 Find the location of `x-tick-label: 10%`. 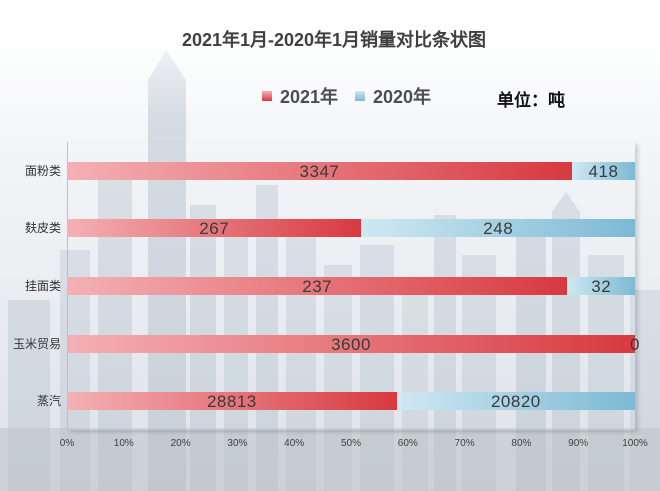

x-tick-label: 10% is located at coordinates (123, 443).